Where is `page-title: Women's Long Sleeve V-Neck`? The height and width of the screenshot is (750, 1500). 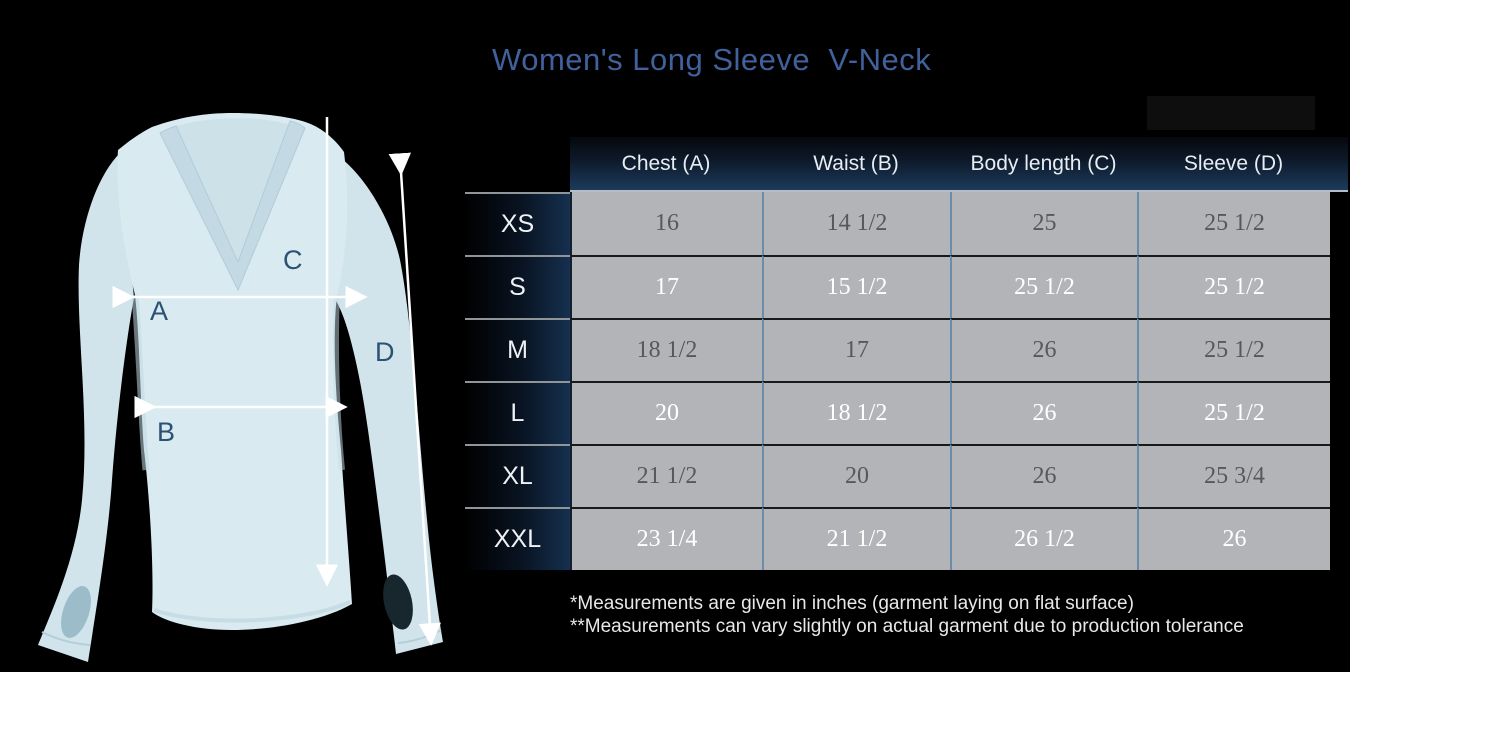 page-title: Women's Long Sleeve V-Neck is located at coordinates (712, 59).